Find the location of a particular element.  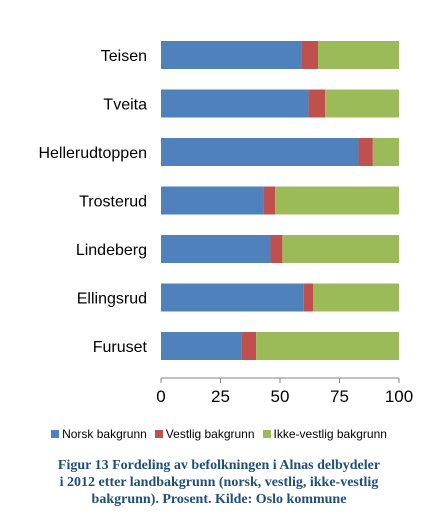

legend-item-2: Vestlig bakgrunn is located at coordinates (204, 434).